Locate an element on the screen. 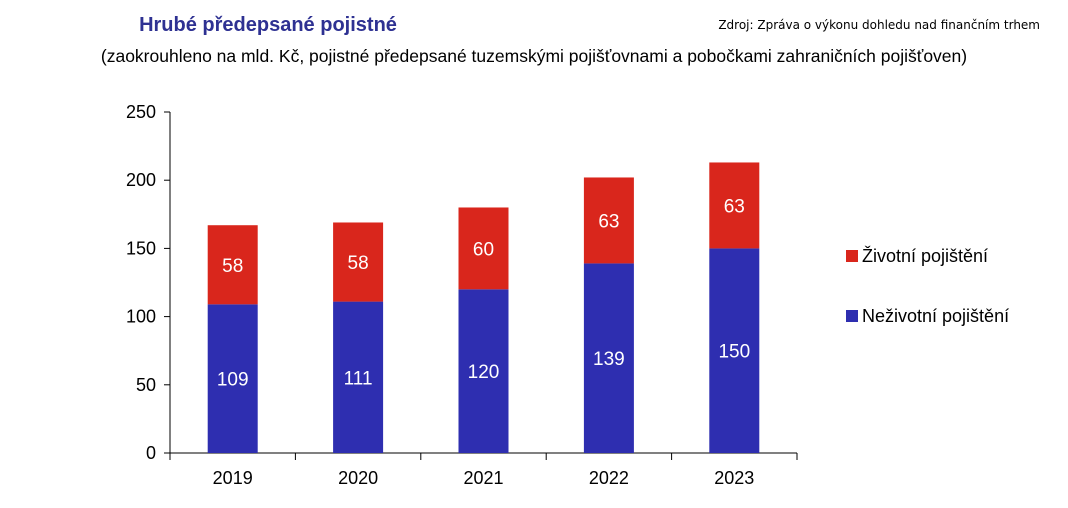 The width and height of the screenshot is (1068, 508). y-tick-label: 200 is located at coordinates (141, 180).